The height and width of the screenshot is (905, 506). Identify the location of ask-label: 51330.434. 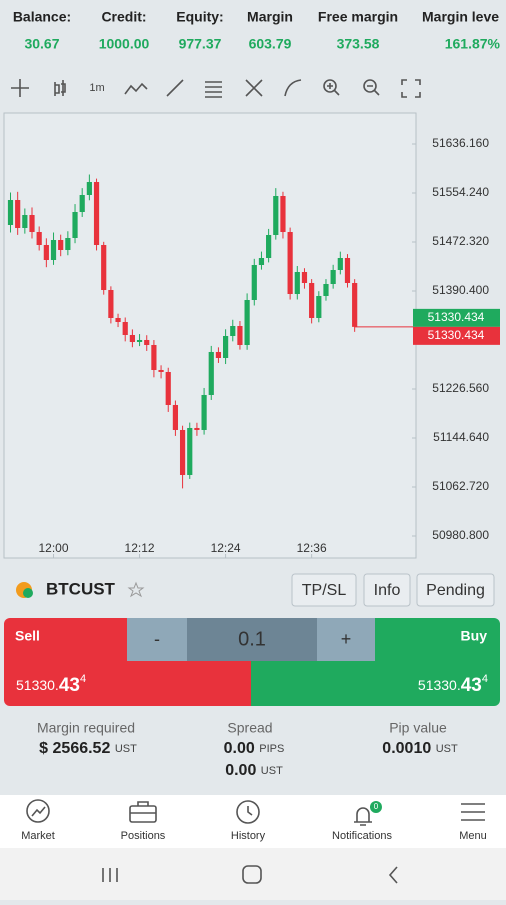
(456, 317).